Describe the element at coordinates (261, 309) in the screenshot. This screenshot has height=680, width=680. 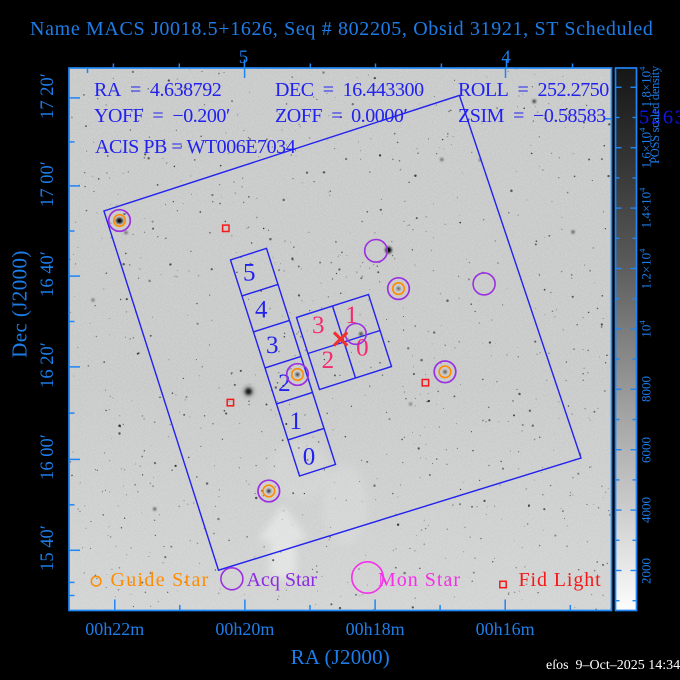
I see `svg-text: 4` at that location.